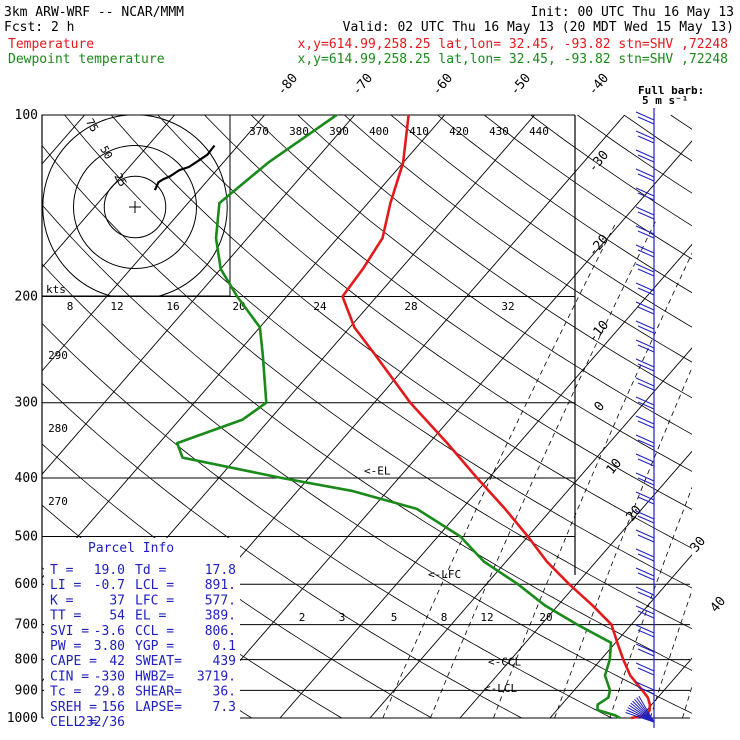 This screenshot has height=740, width=740. What do you see at coordinates (62, 600) in the screenshot?
I see `parcel-info-cell: K =` at bounding box center [62, 600].